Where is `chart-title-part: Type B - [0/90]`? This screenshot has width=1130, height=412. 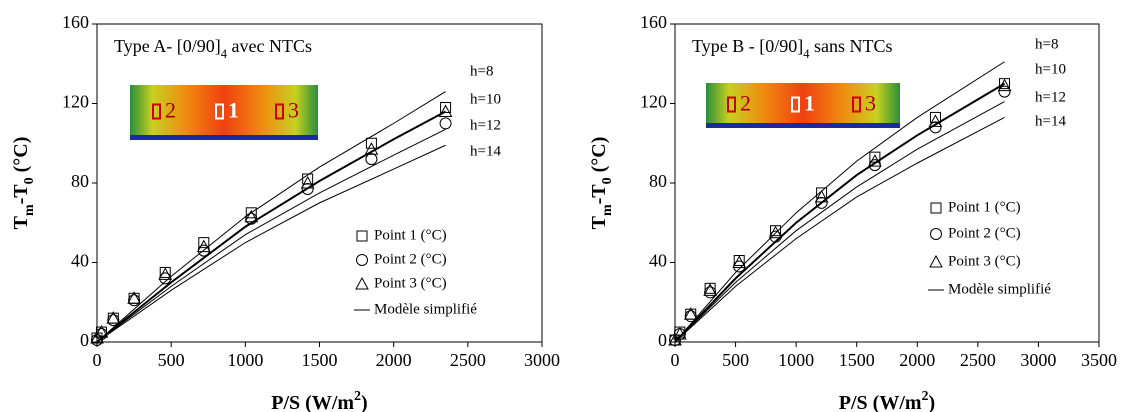 chart-title-part: Type B - [0/90] is located at coordinates (747, 46).